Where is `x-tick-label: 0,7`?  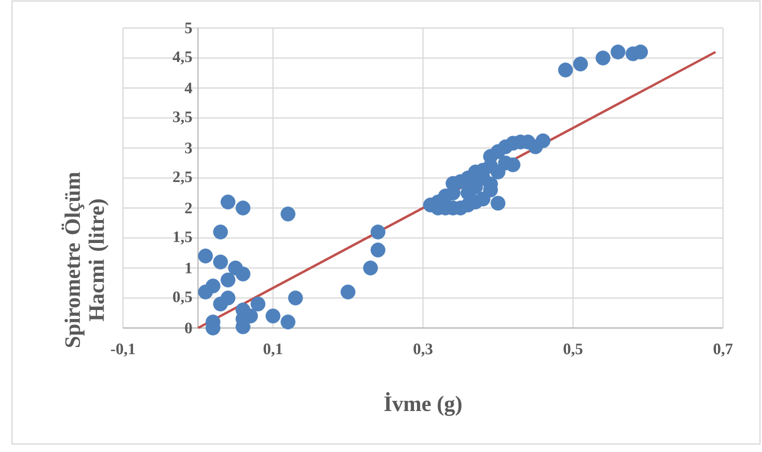 x-tick-label: 0,7 is located at coordinates (723, 350).